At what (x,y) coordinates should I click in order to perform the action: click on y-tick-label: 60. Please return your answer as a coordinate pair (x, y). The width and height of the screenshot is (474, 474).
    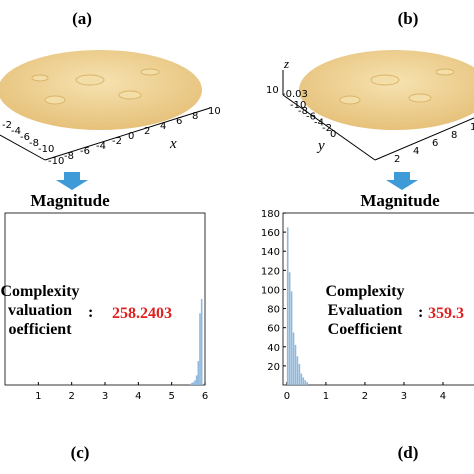
    Looking at the image, I should click on (273, 329).